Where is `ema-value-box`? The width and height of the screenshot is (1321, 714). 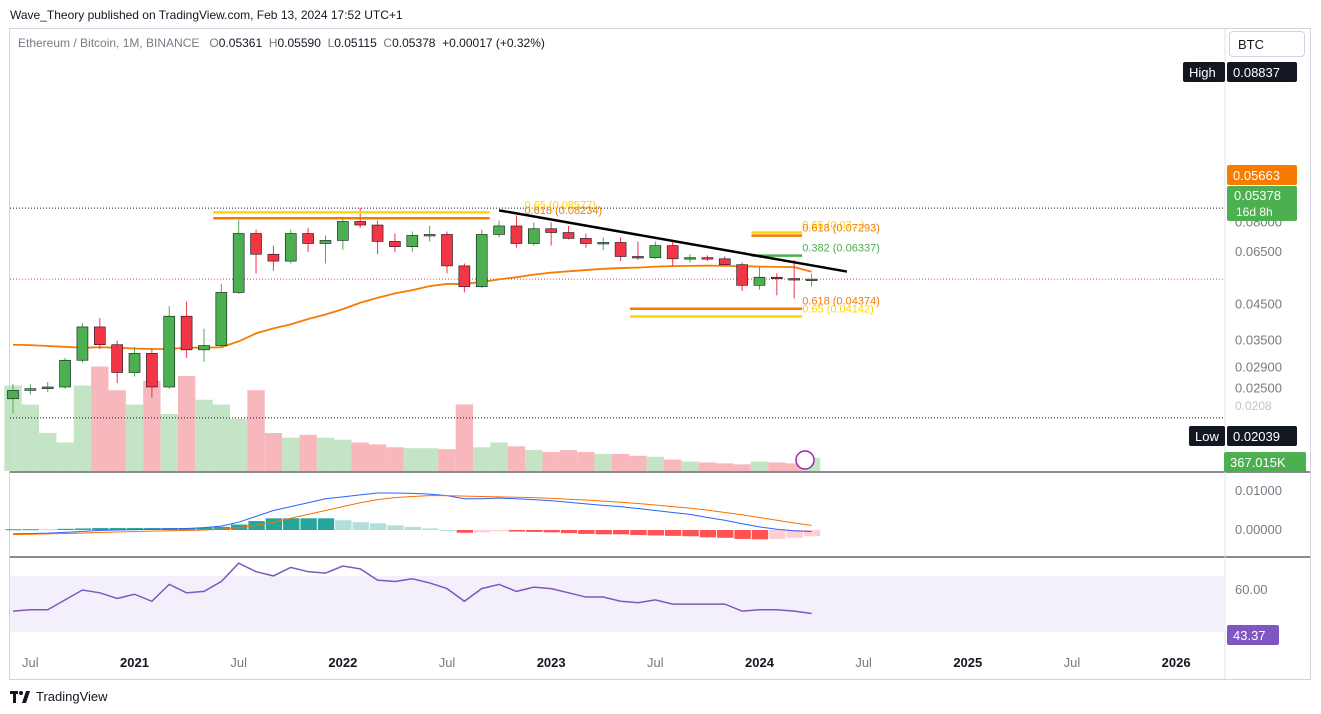
ema-value-box is located at coordinates (1262, 175).